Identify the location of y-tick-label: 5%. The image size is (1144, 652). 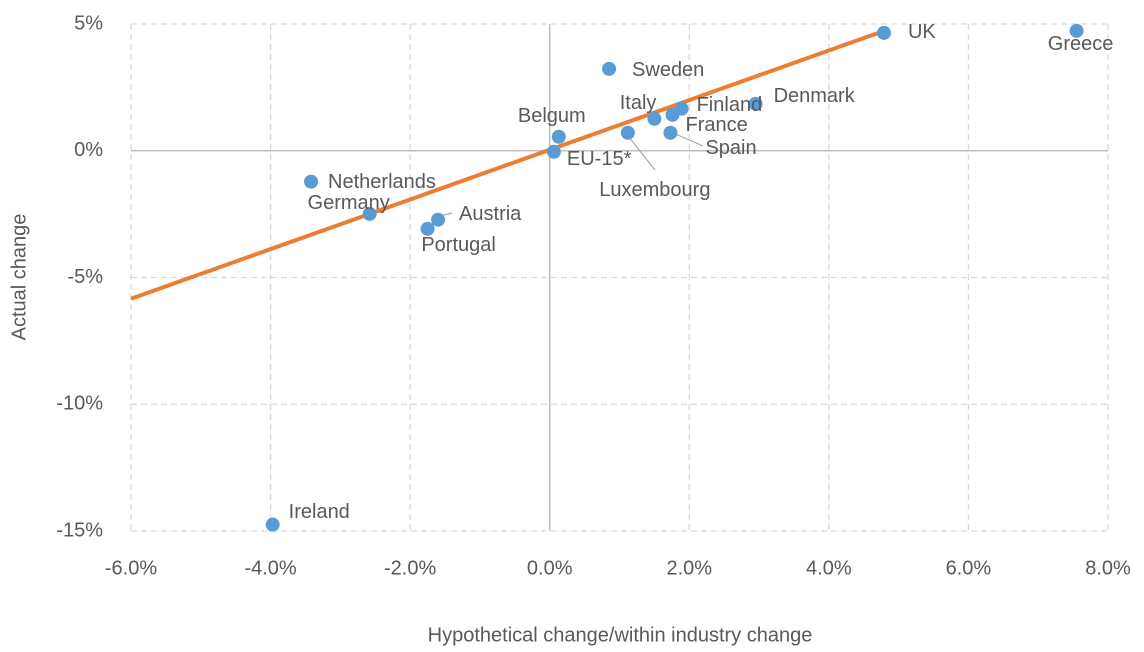
(88, 23).